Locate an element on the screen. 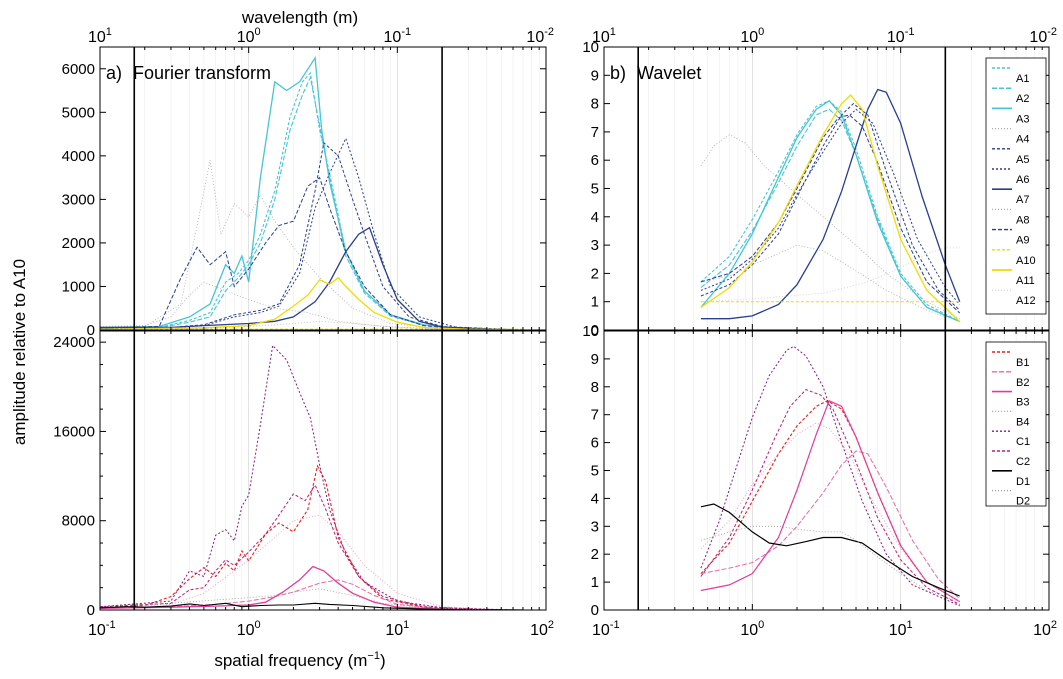  y-axis-label: amplitude relative to A10 is located at coordinates (19, 352).